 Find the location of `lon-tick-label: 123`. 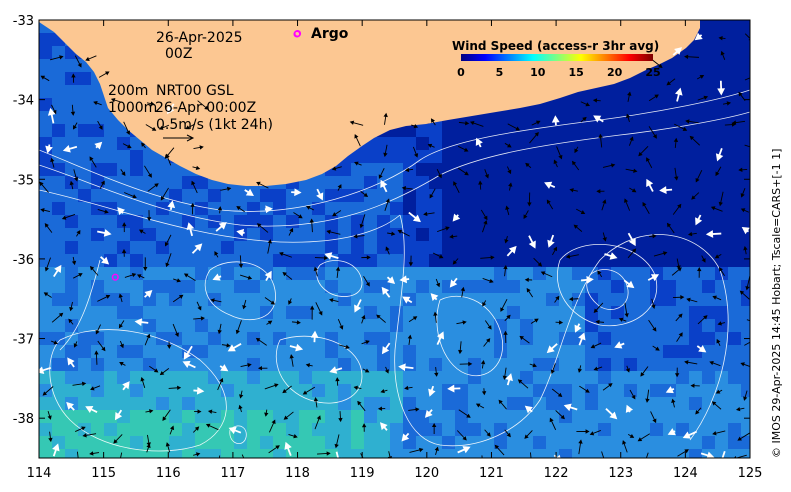

lon-tick-label: 123 is located at coordinates (620, 473).